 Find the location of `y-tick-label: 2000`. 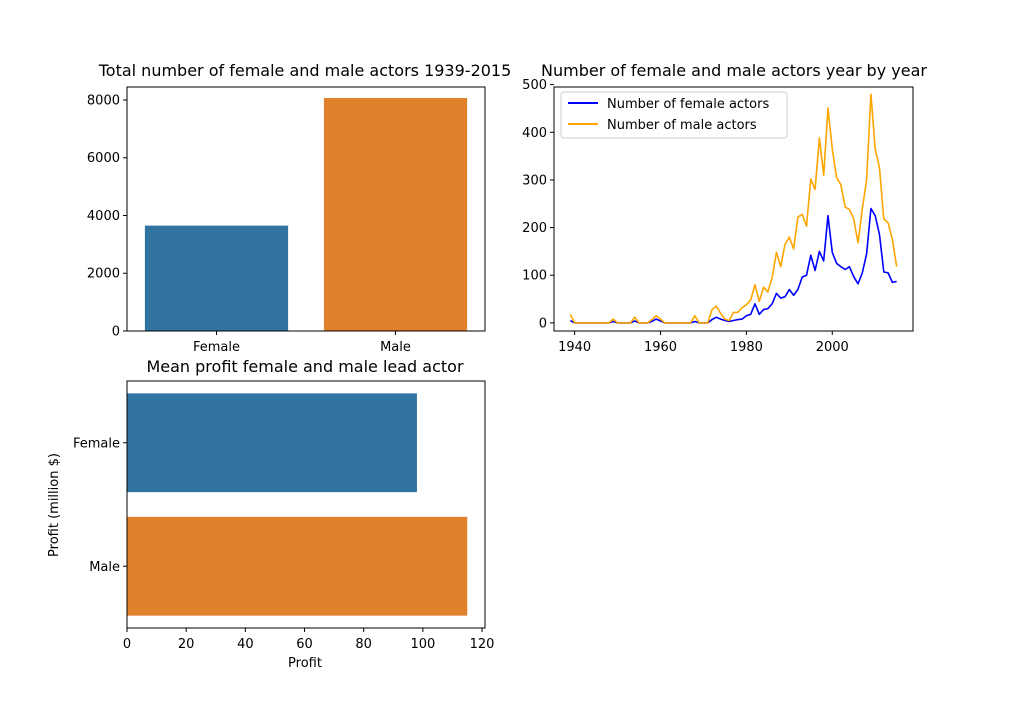

y-tick-label: 2000 is located at coordinates (103, 274).